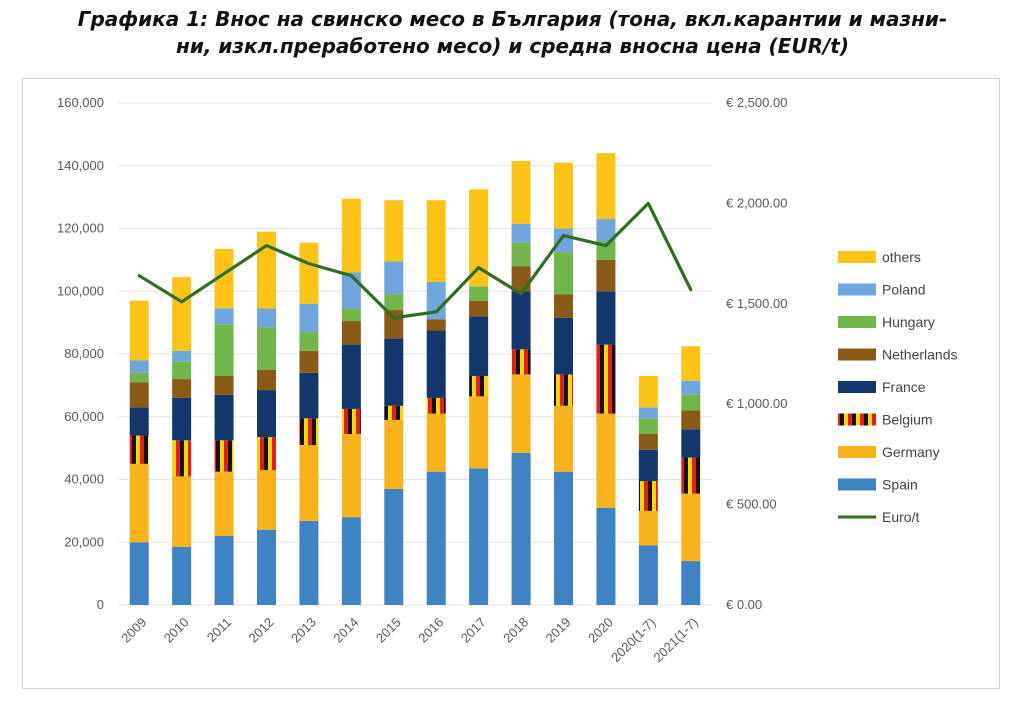 Image resolution: width=1025 pixels, height=707 pixels. I want to click on x-axis-label-2020-1-7: 2020(1-7), so click(633, 640).